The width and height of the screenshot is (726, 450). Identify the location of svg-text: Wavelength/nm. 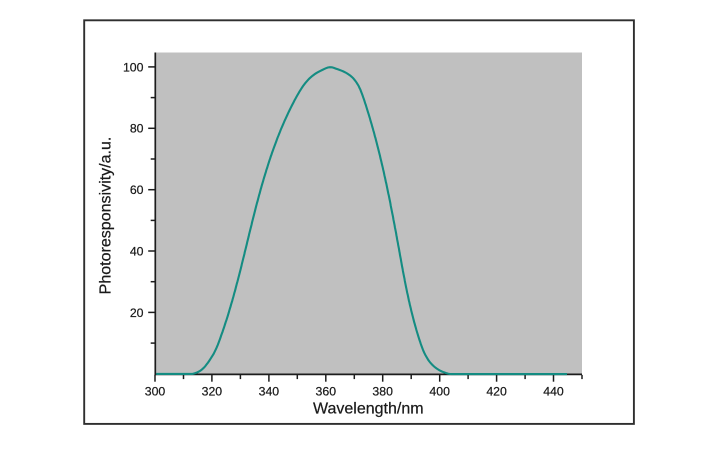
(368, 409).